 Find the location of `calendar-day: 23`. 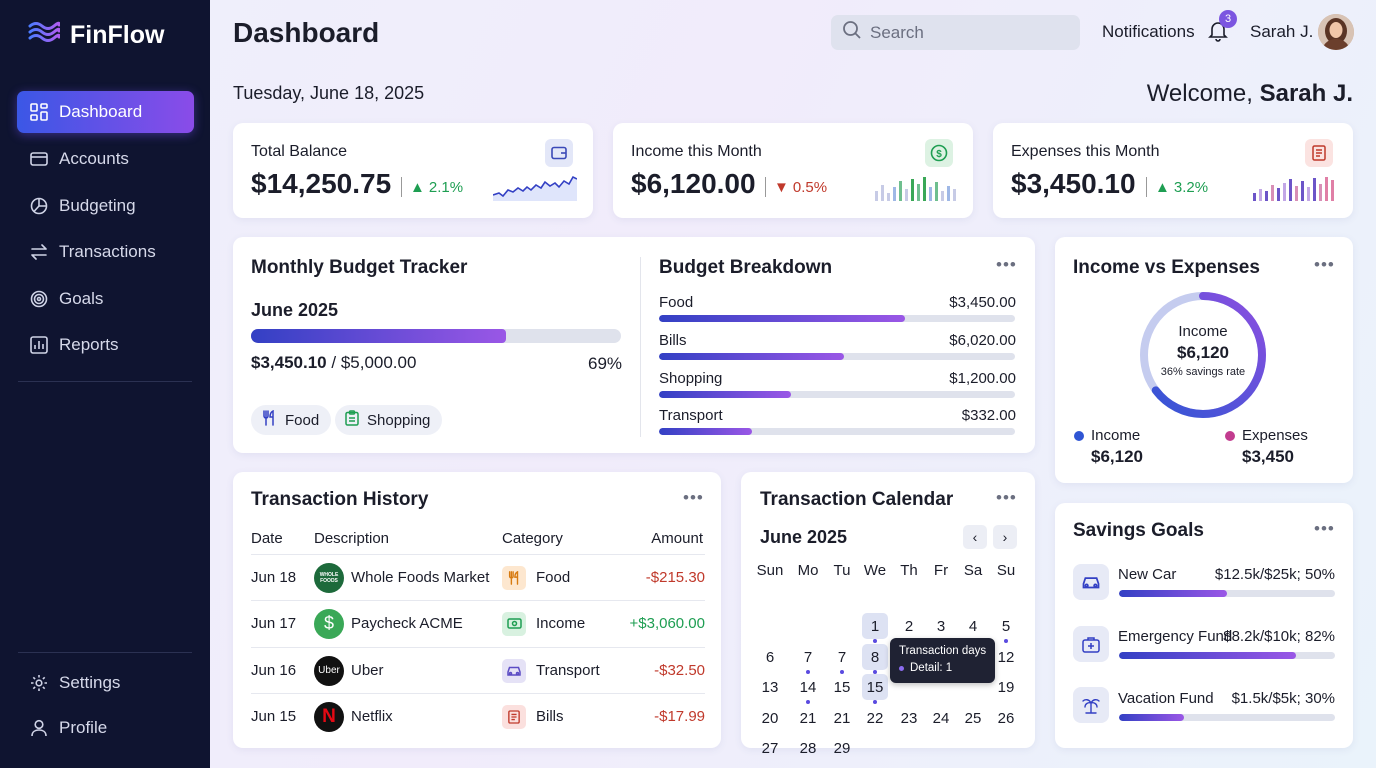

calendar-day: 23 is located at coordinates (909, 718).